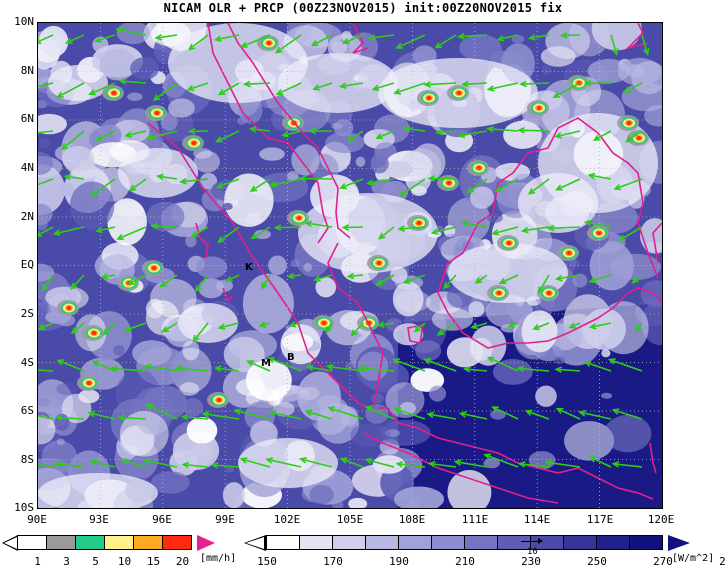 This screenshot has height=571, width=726. Describe the element at coordinates (124, 561) in the screenshot. I see `prcp-tick-label: 10` at that location.